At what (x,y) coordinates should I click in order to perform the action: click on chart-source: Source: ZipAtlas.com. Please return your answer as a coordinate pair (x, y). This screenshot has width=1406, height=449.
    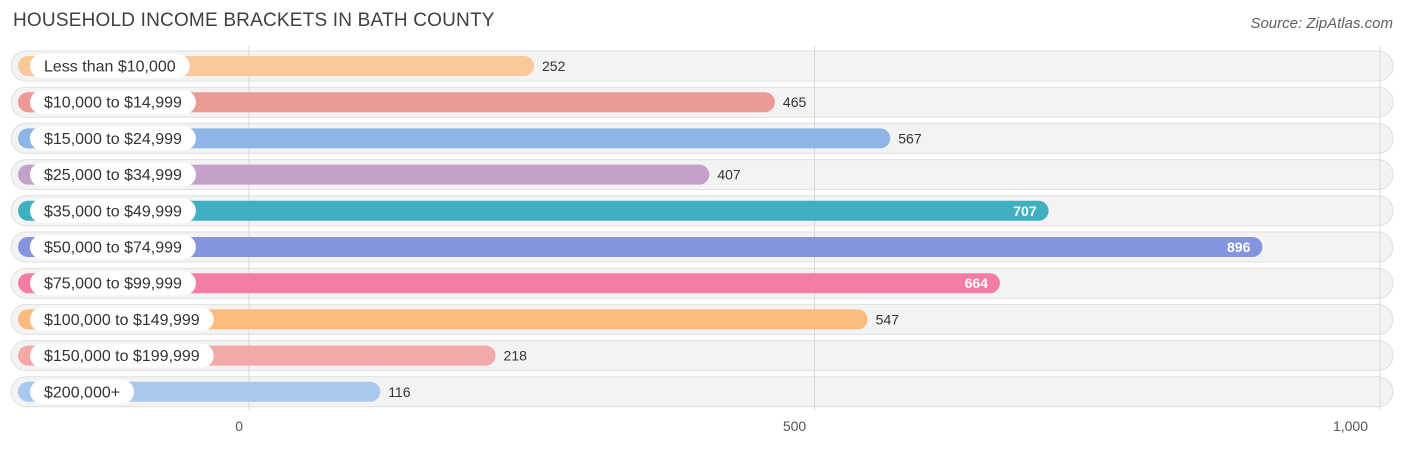
    Looking at the image, I should click on (1321, 23).